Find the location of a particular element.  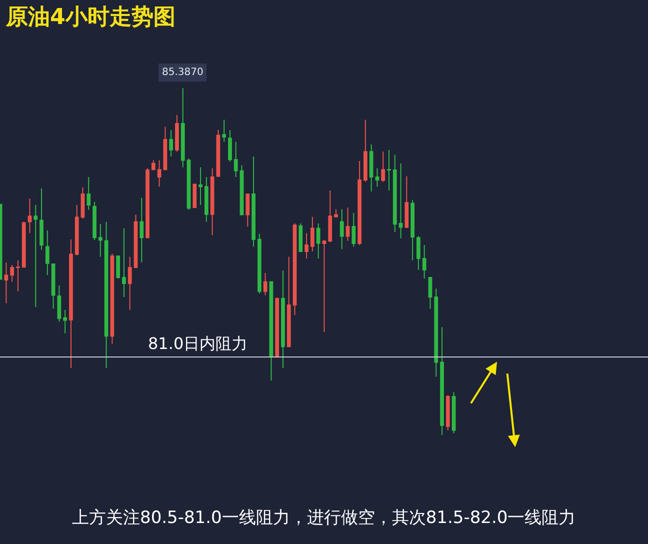

text: 上方关注80.5-81.0一线阻力，进行做空，其次81.5-82.0一线阻力 is located at coordinates (324, 518).